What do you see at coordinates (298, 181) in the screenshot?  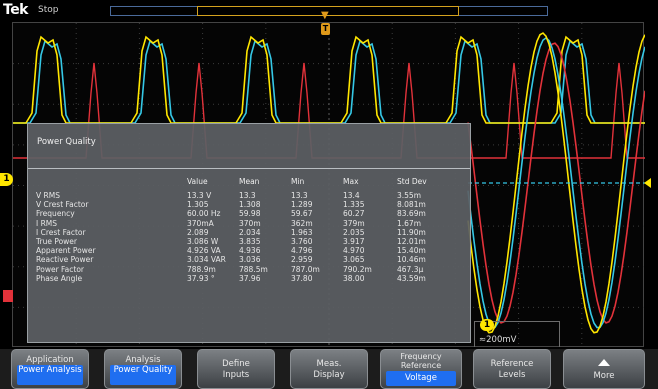 I see `column-header: Min` at bounding box center [298, 181].